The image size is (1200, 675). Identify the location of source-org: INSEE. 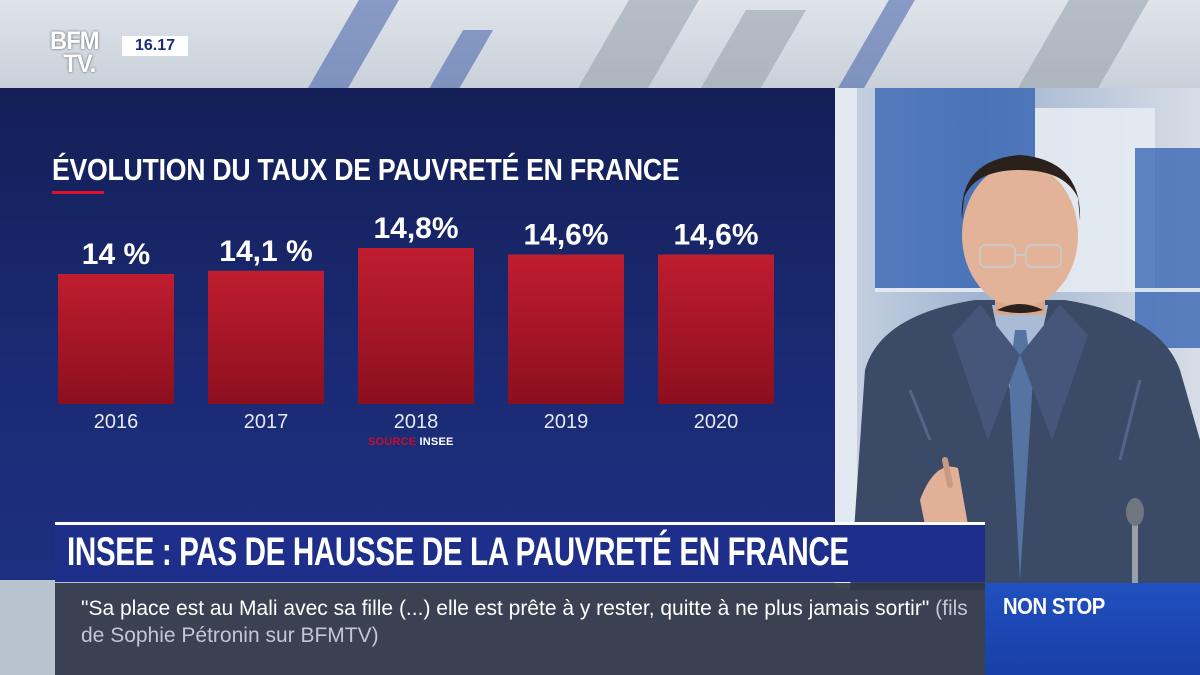
(436, 442).